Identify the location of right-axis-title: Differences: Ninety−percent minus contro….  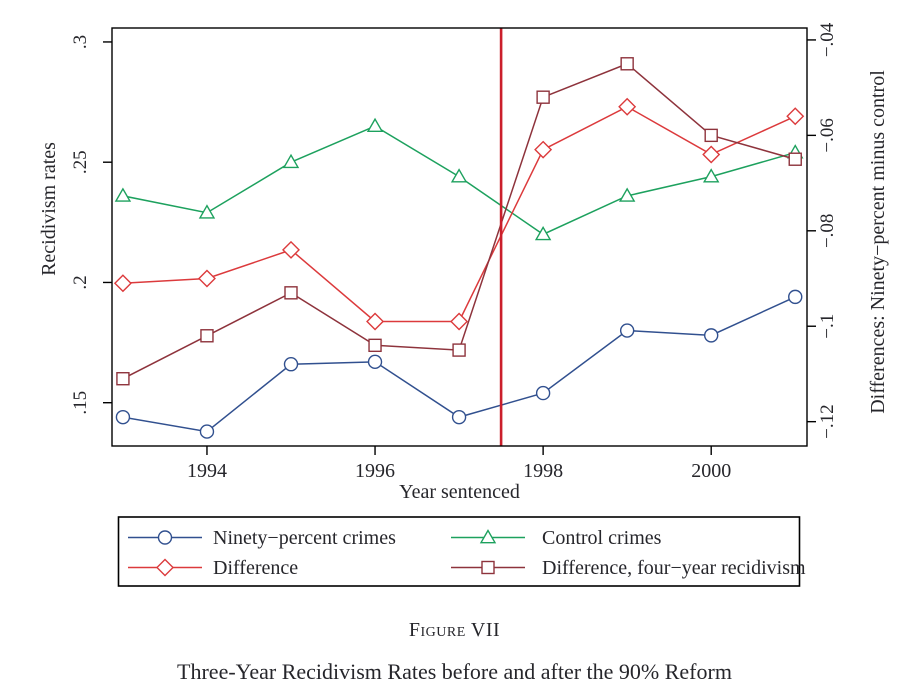
(878, 242).